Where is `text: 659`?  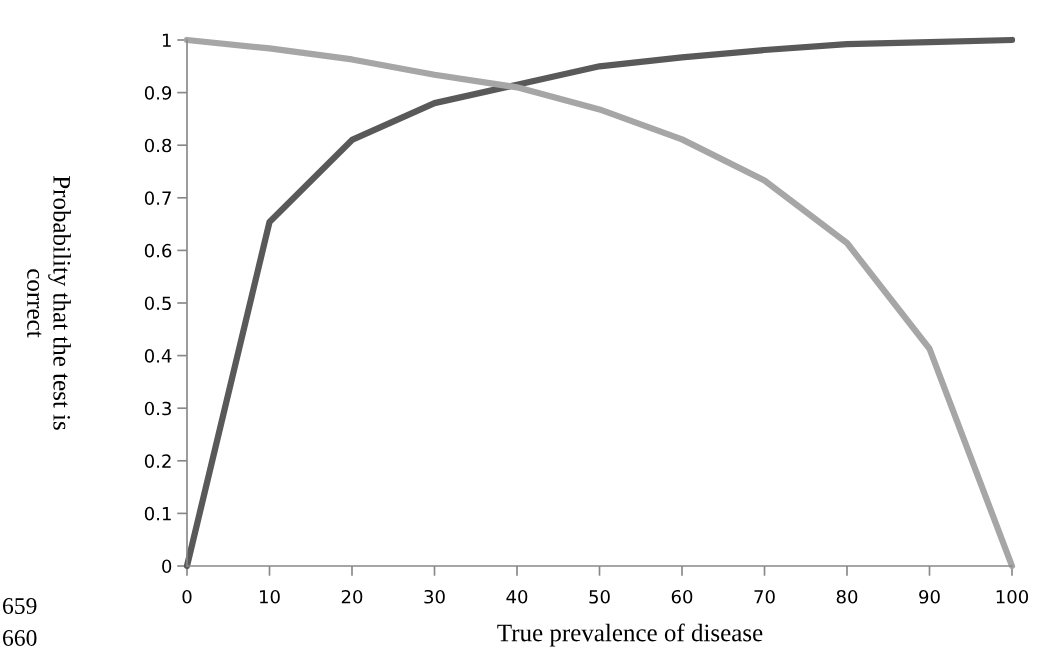
text: 659 is located at coordinates (20, 606).